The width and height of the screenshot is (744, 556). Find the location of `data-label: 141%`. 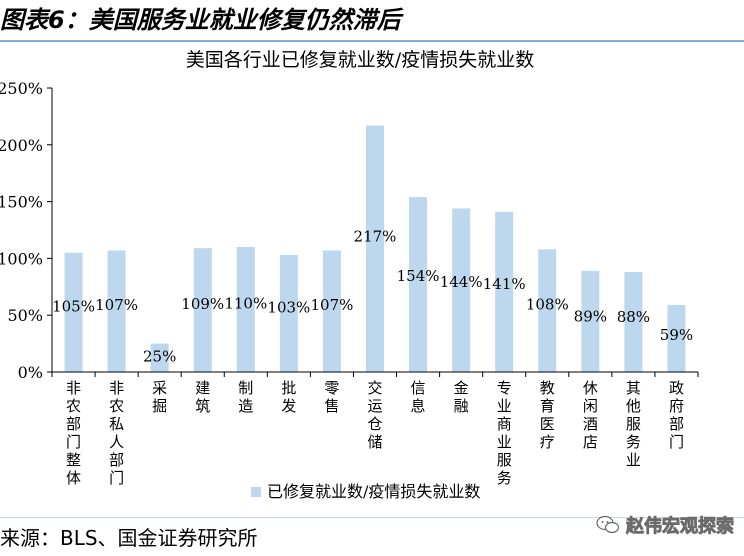

data-label: 141% is located at coordinates (504, 284).